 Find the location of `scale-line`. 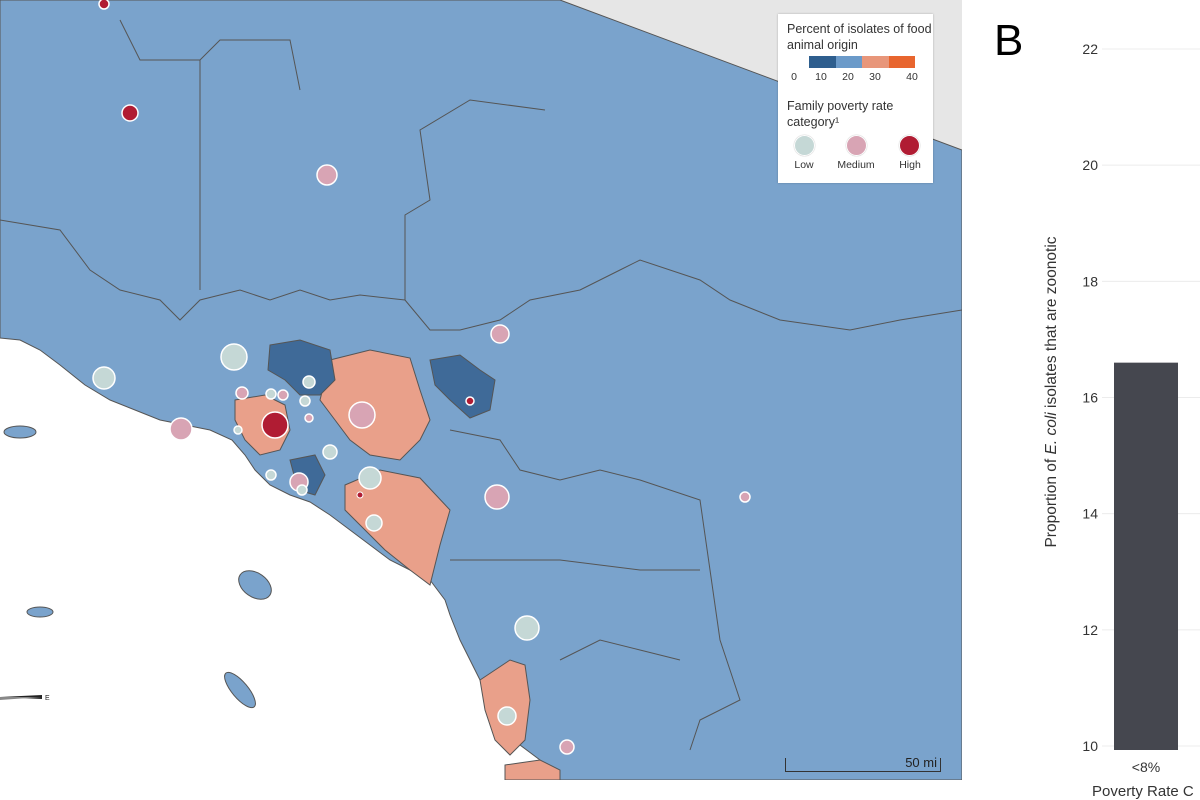

scale-line is located at coordinates (863, 771).